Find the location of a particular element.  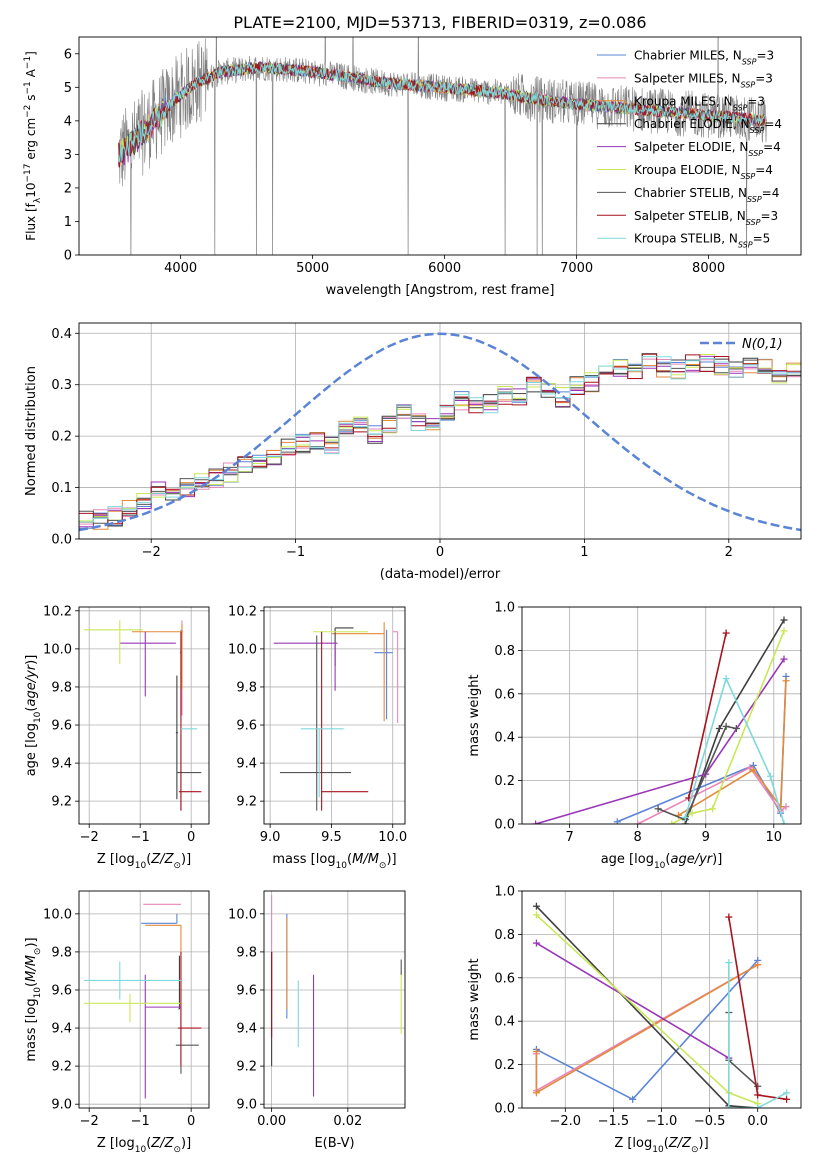

label-part: Z/Z is located at coordinates (680, 1143).